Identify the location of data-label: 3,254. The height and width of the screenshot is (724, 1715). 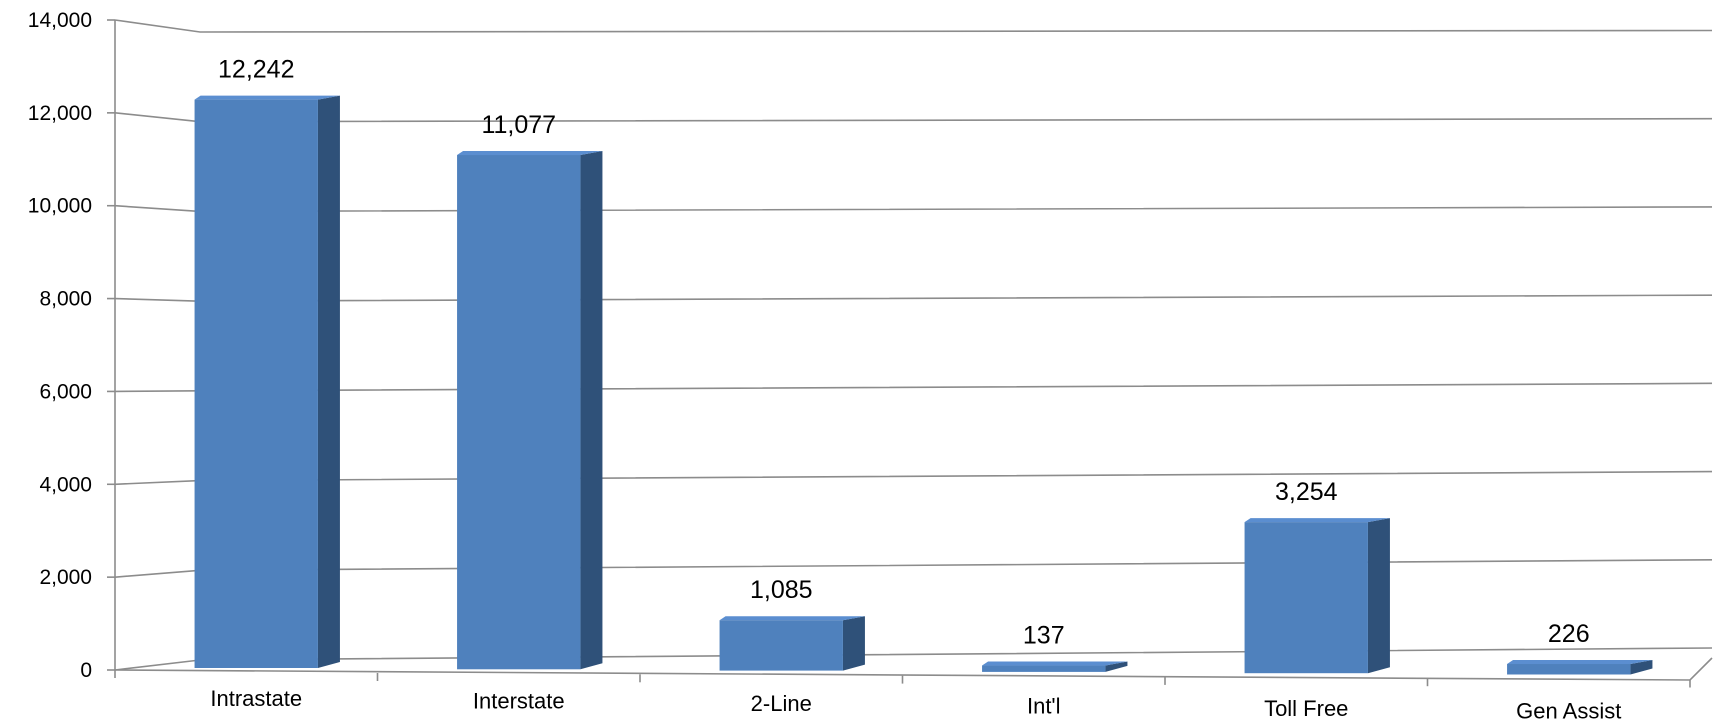
(1306, 492).